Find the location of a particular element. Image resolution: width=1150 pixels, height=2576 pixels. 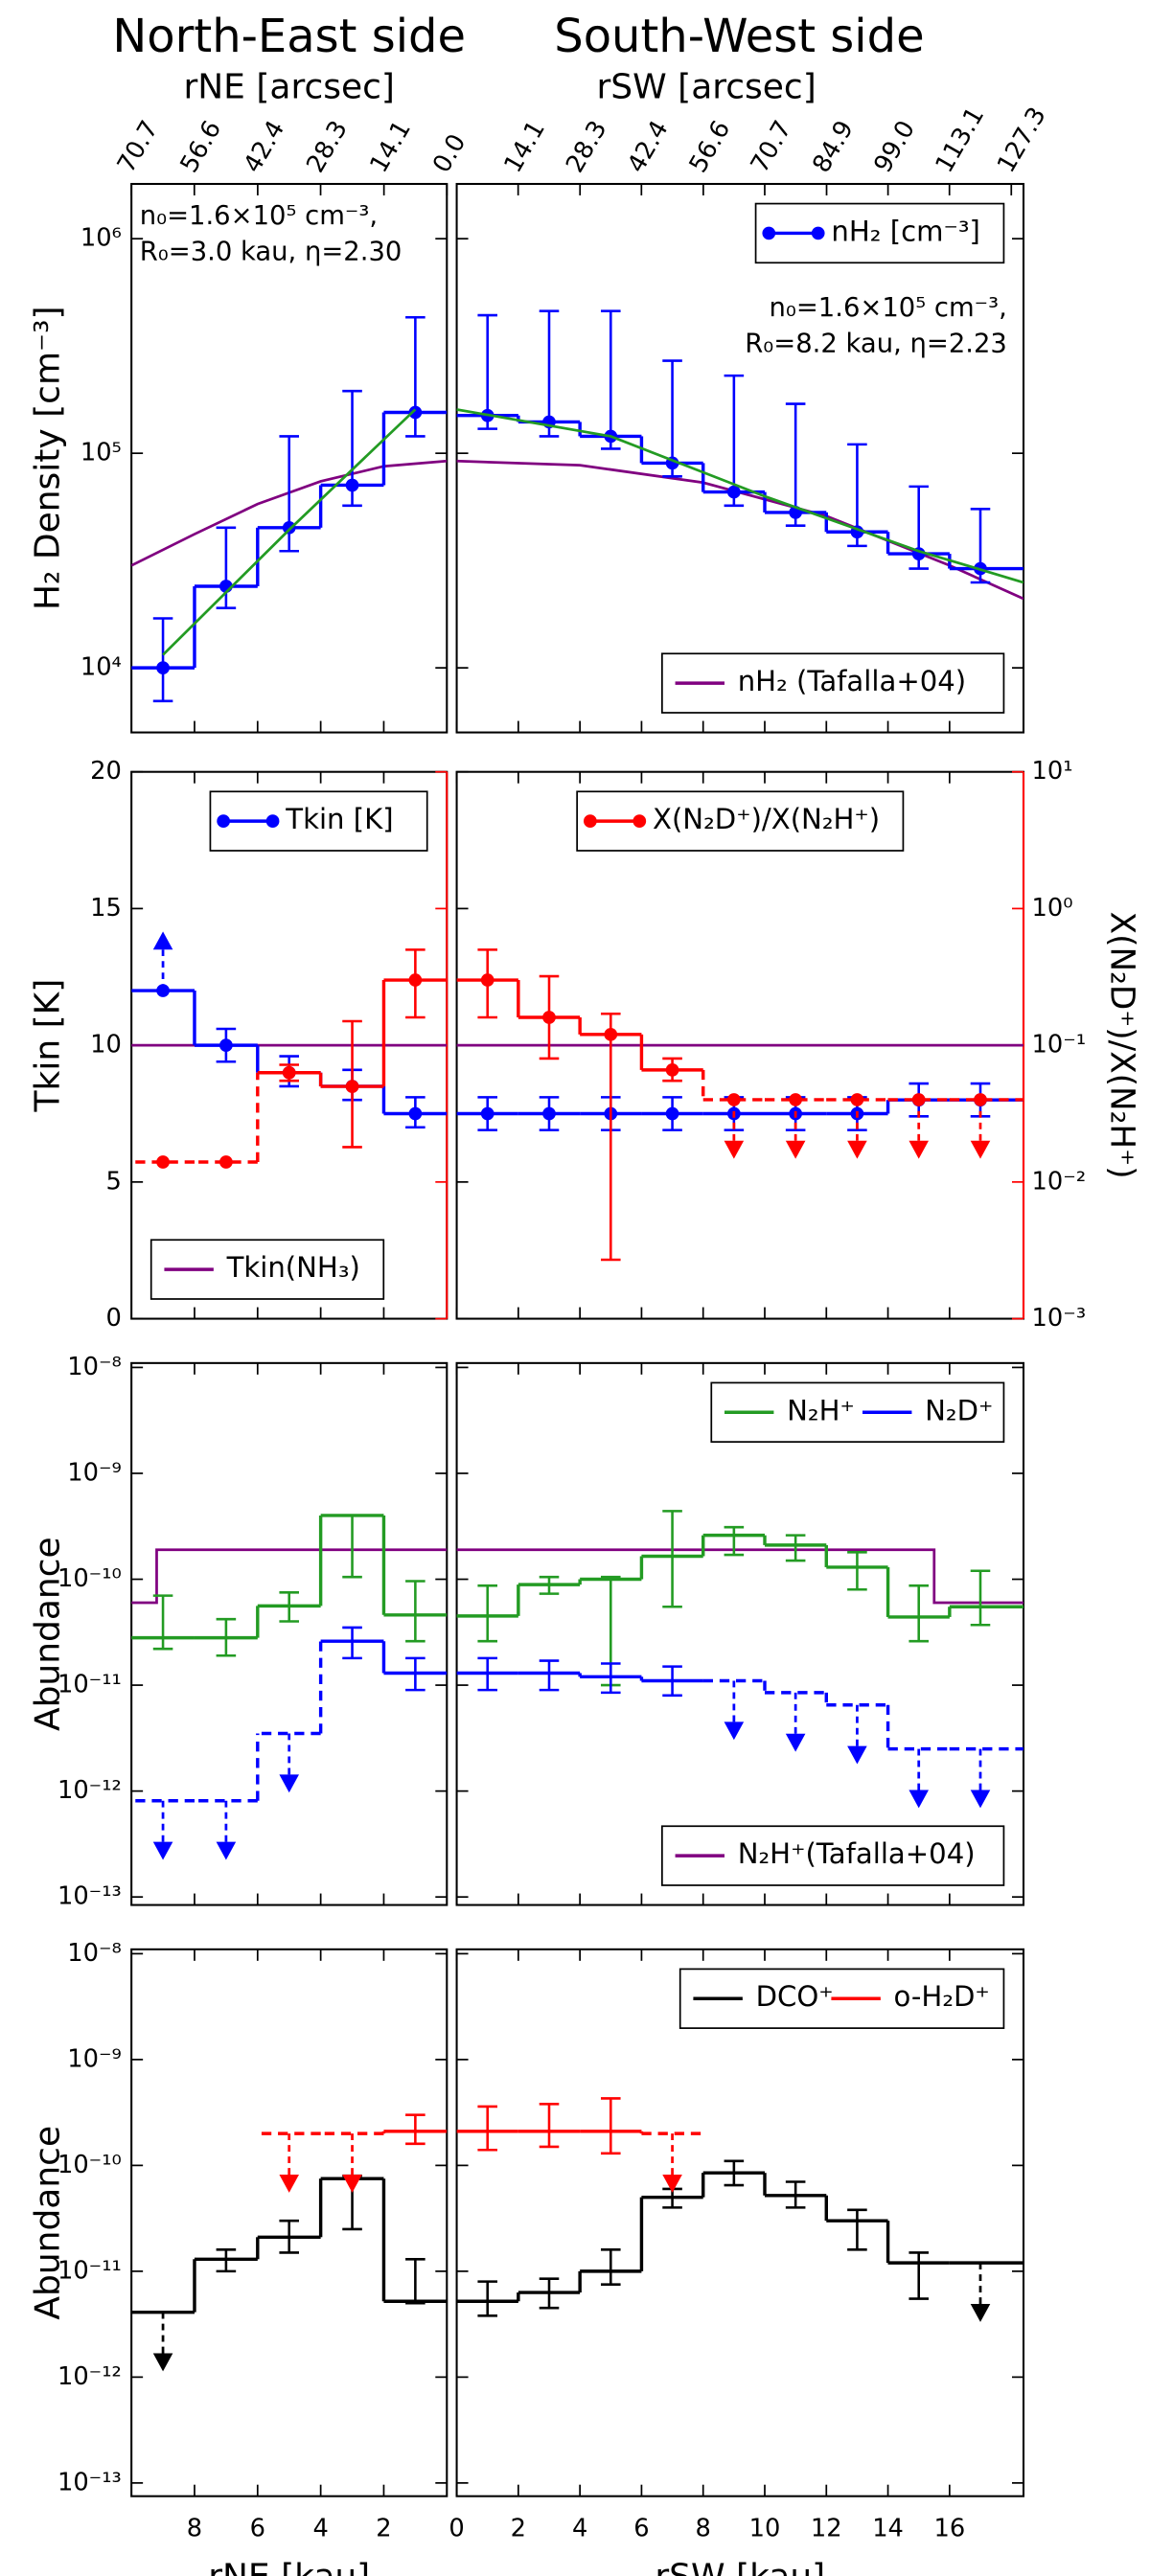

x-tick-label: 16 is located at coordinates (949, 2528).